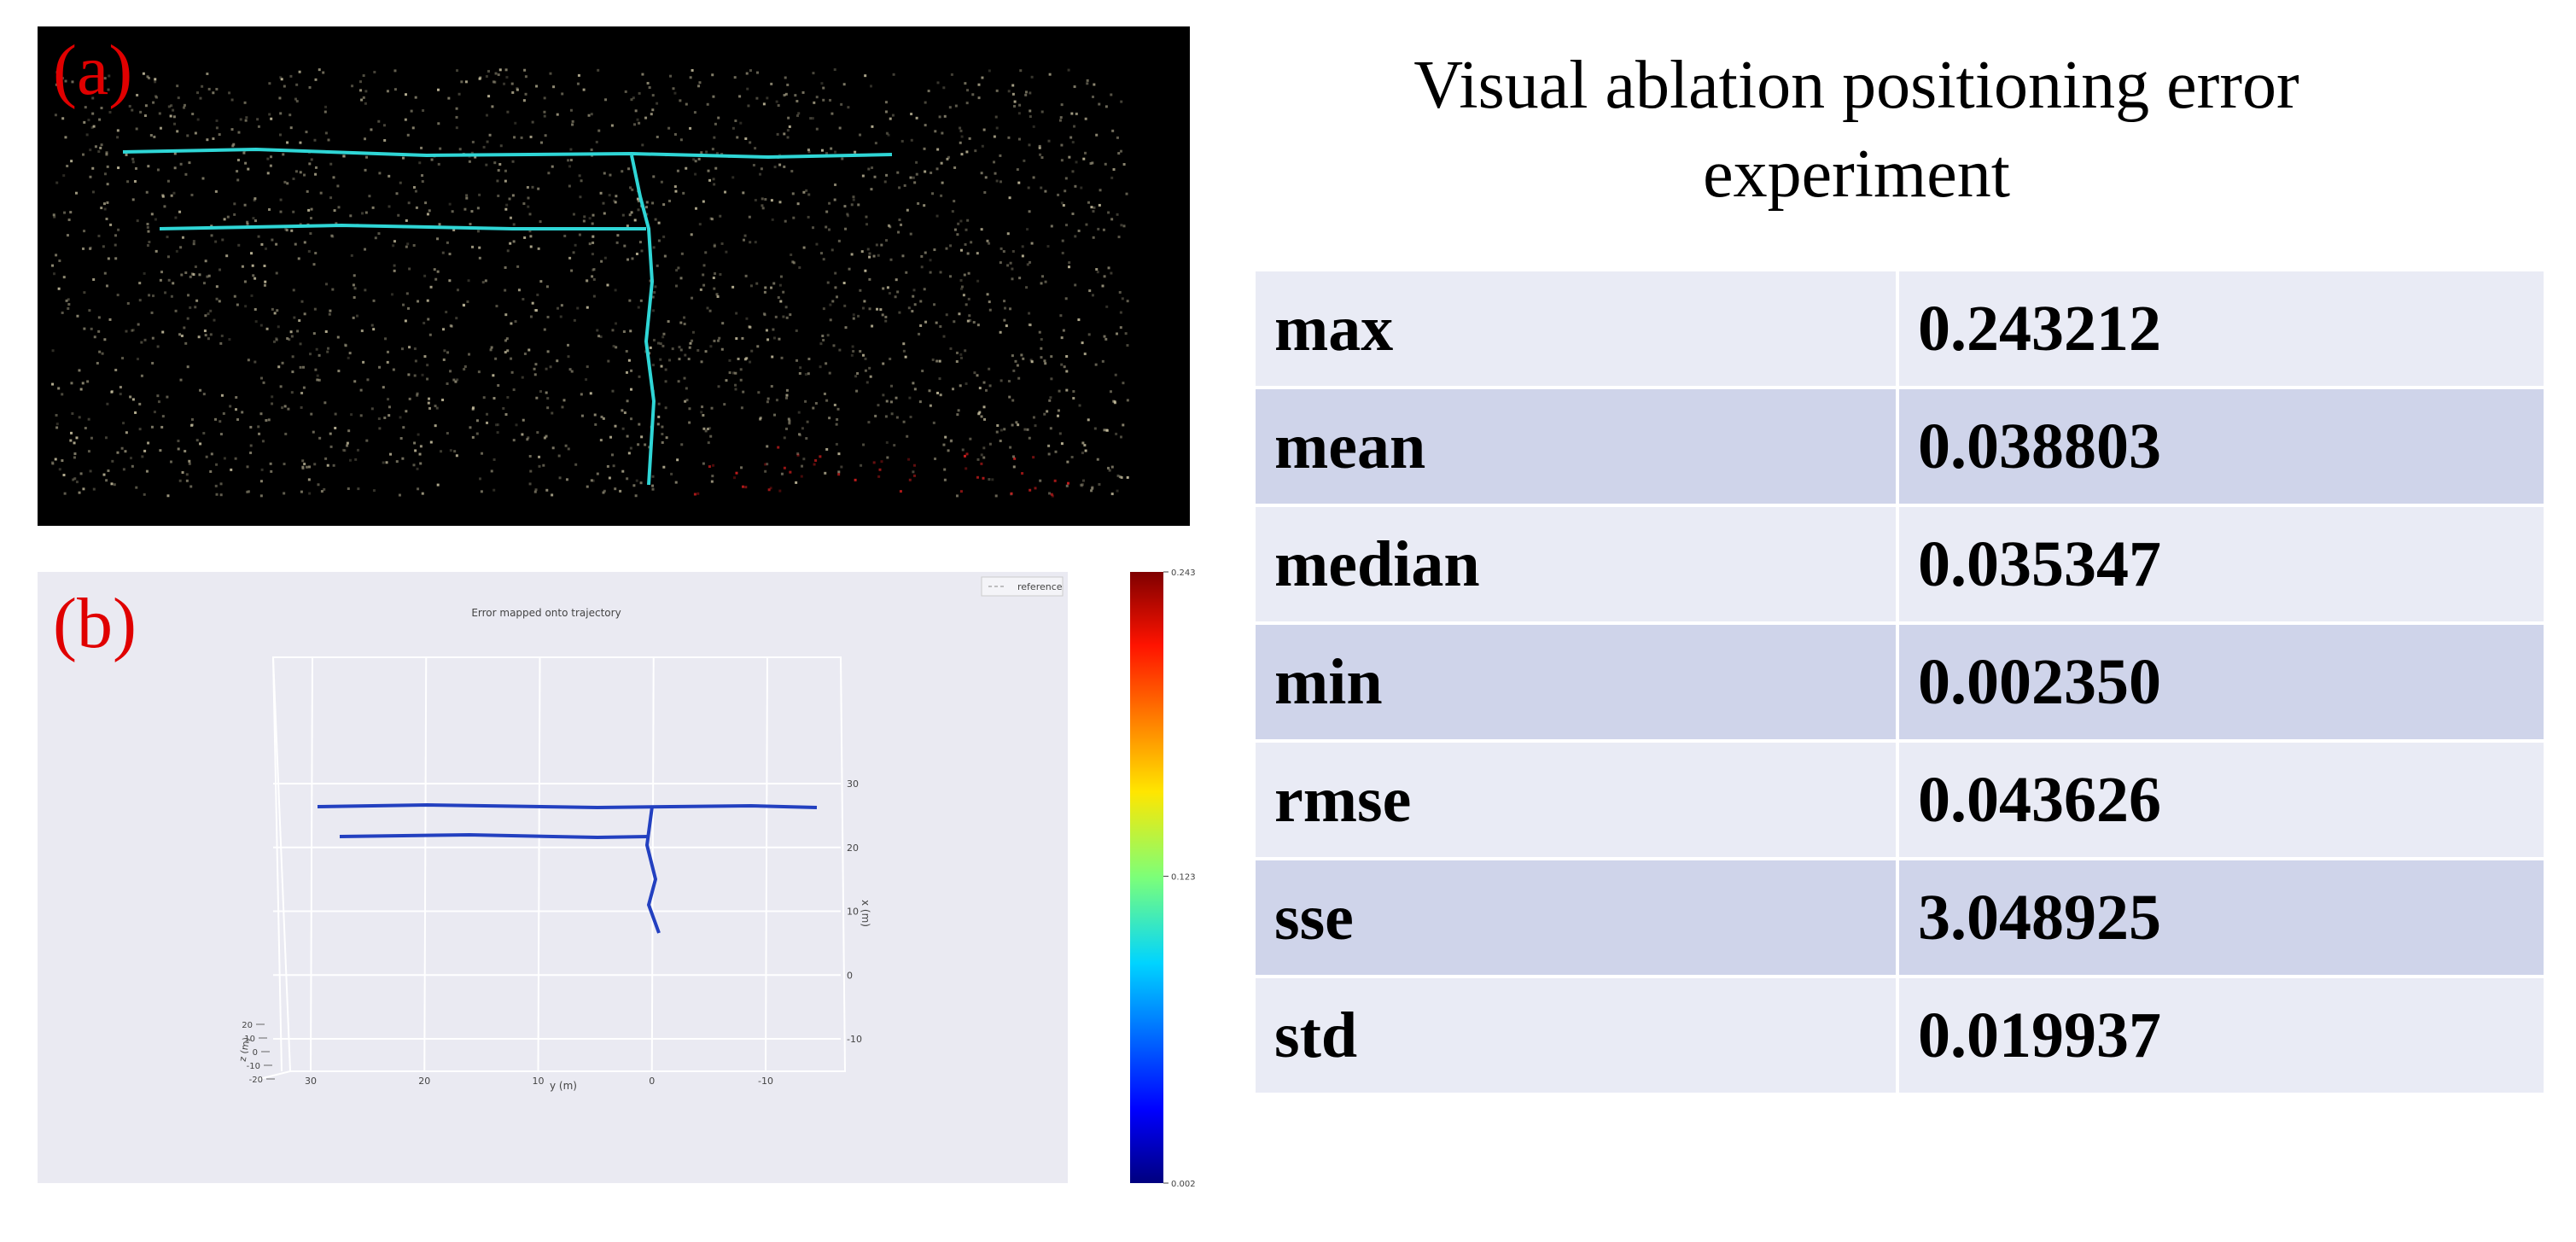  Describe the element at coordinates (850, 975) in the screenshot. I see `tick-label: 0` at that location.